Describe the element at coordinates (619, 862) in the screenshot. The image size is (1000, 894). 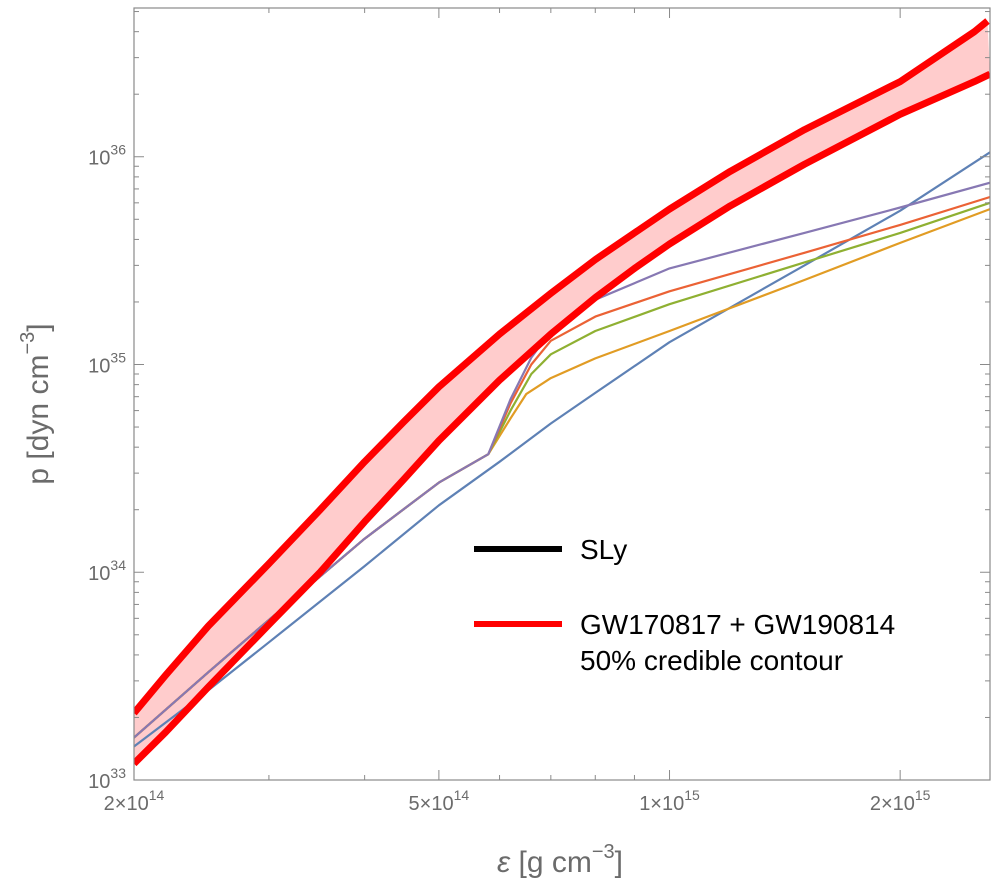
I see `x-axis-unit-close: ]` at that location.